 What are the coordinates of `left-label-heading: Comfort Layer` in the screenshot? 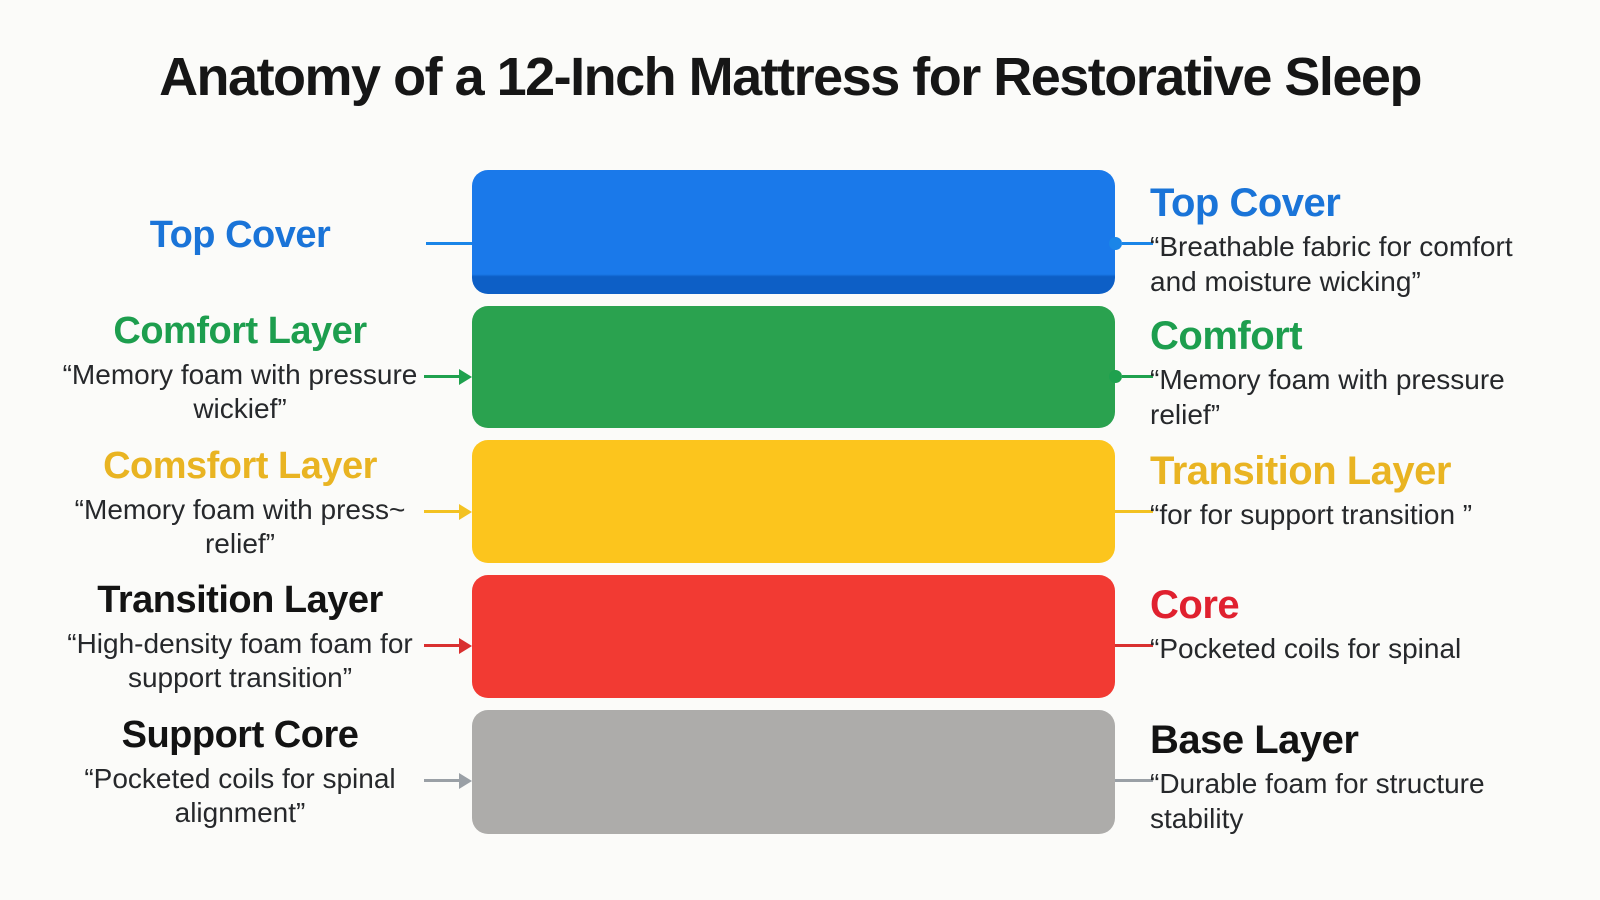 It's located at (240, 330).